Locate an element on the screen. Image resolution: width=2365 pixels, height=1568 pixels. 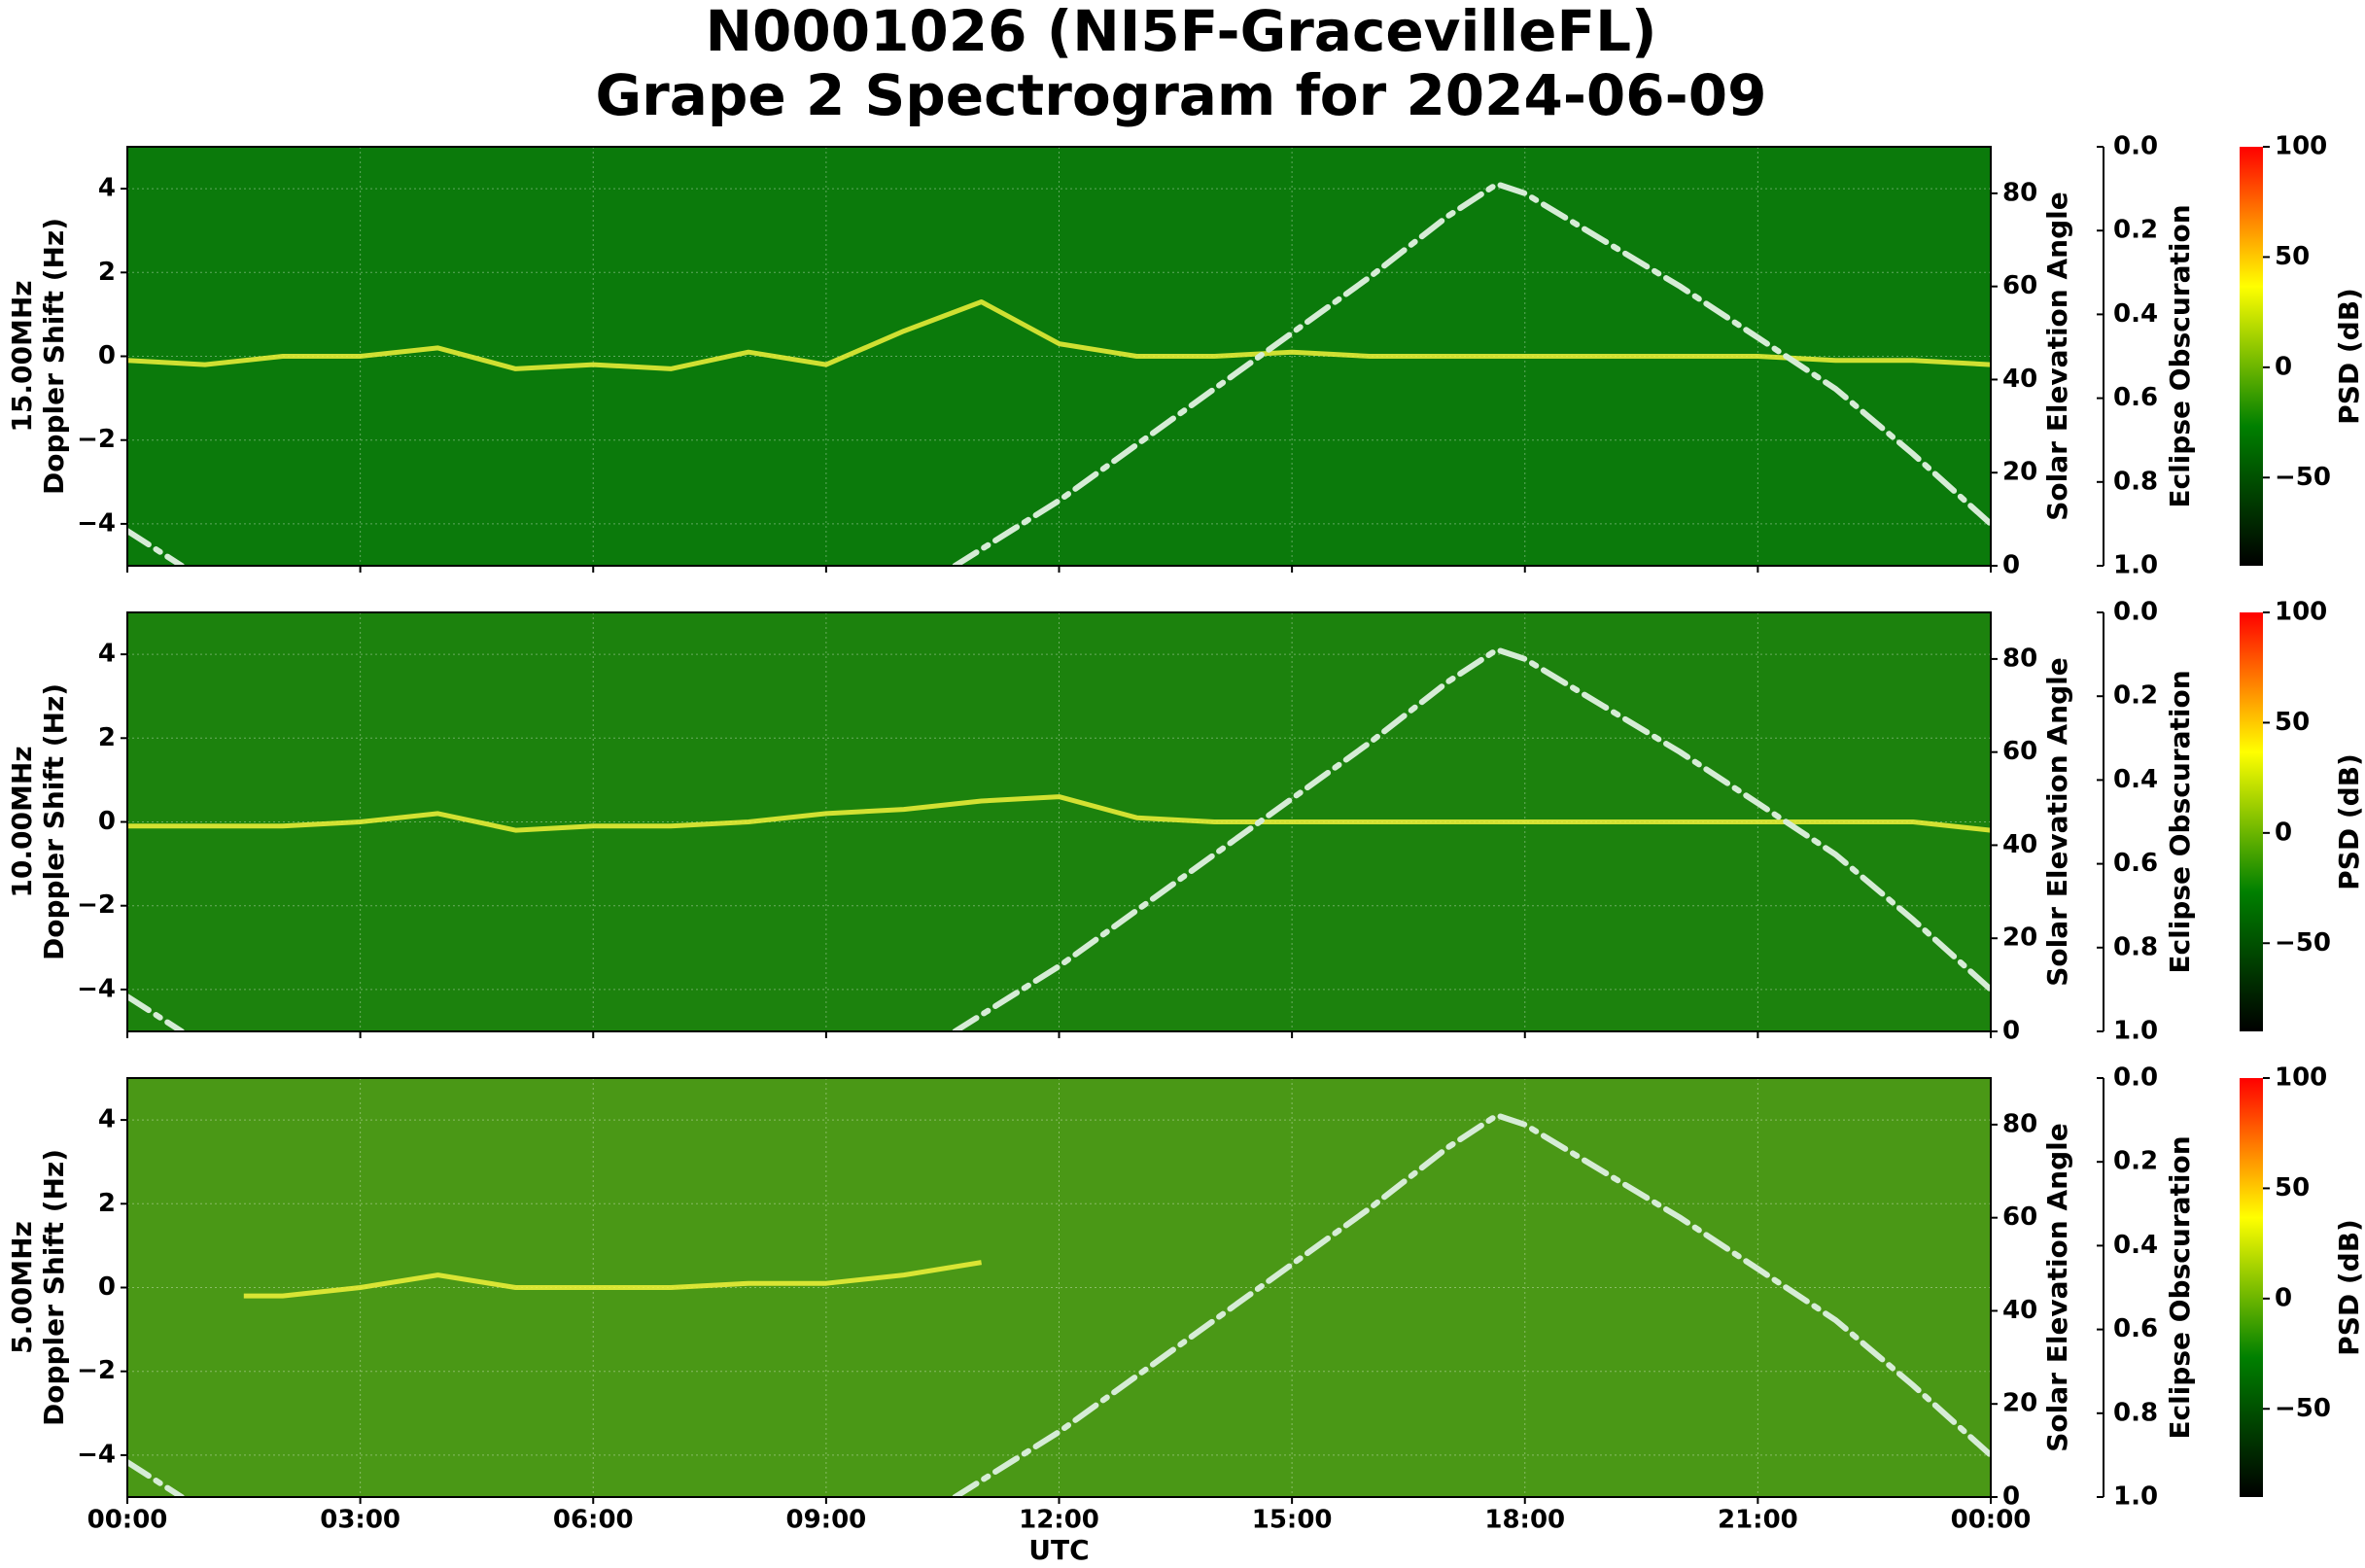
x-tick-label: 03:00 is located at coordinates (360, 1520).